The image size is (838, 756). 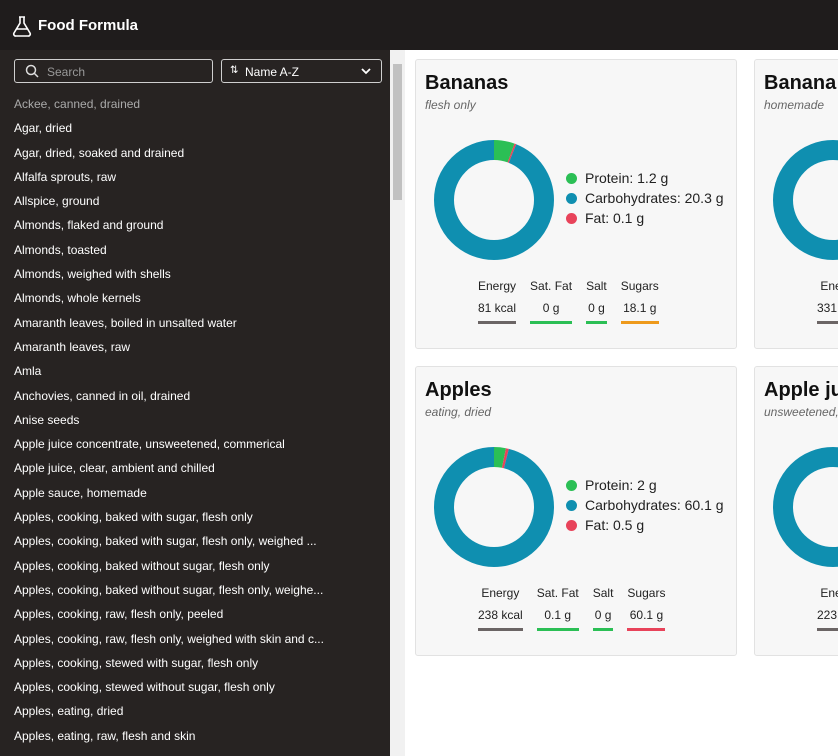 What do you see at coordinates (639, 301) in the screenshot?
I see `nutrient: Sugars 18.1 g` at bounding box center [639, 301].